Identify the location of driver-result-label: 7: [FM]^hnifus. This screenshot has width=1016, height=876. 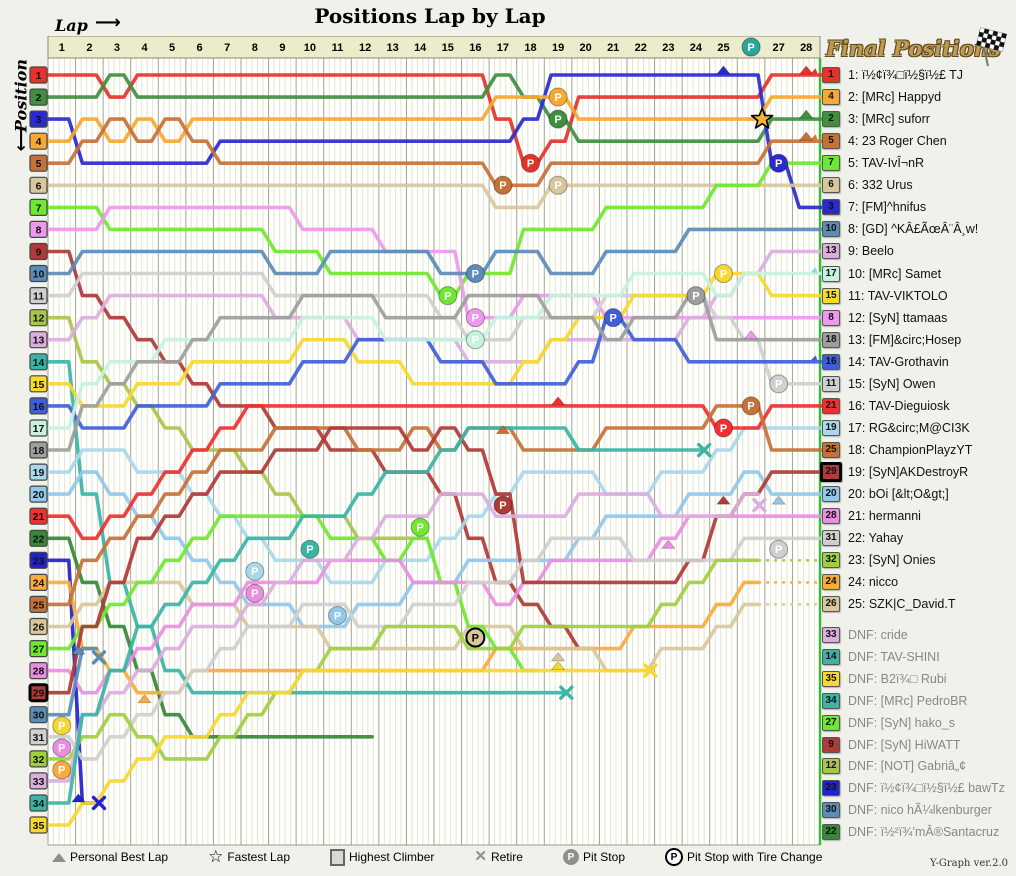
(887, 207).